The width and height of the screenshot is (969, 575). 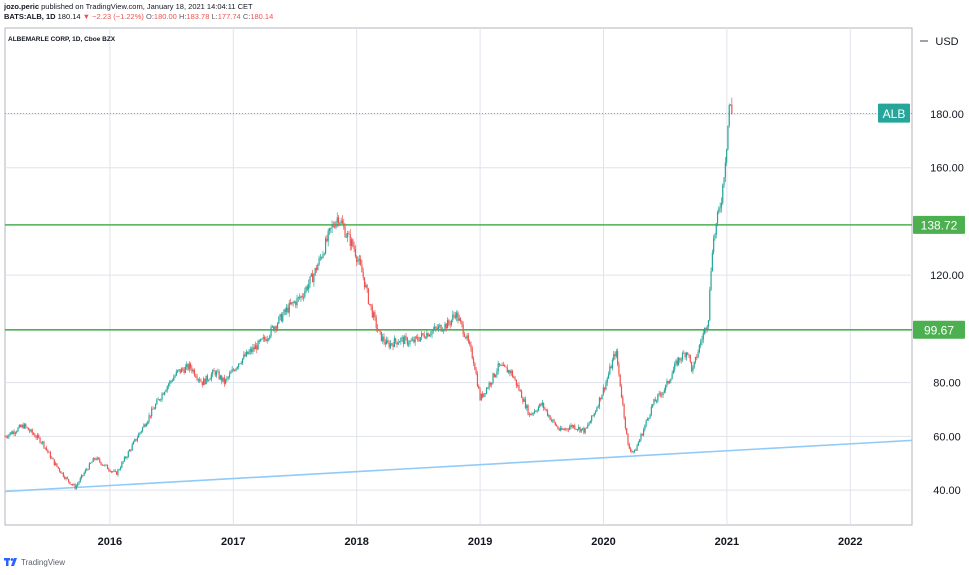 I want to click on tradingview-brand: TradingView, so click(x=43, y=562).